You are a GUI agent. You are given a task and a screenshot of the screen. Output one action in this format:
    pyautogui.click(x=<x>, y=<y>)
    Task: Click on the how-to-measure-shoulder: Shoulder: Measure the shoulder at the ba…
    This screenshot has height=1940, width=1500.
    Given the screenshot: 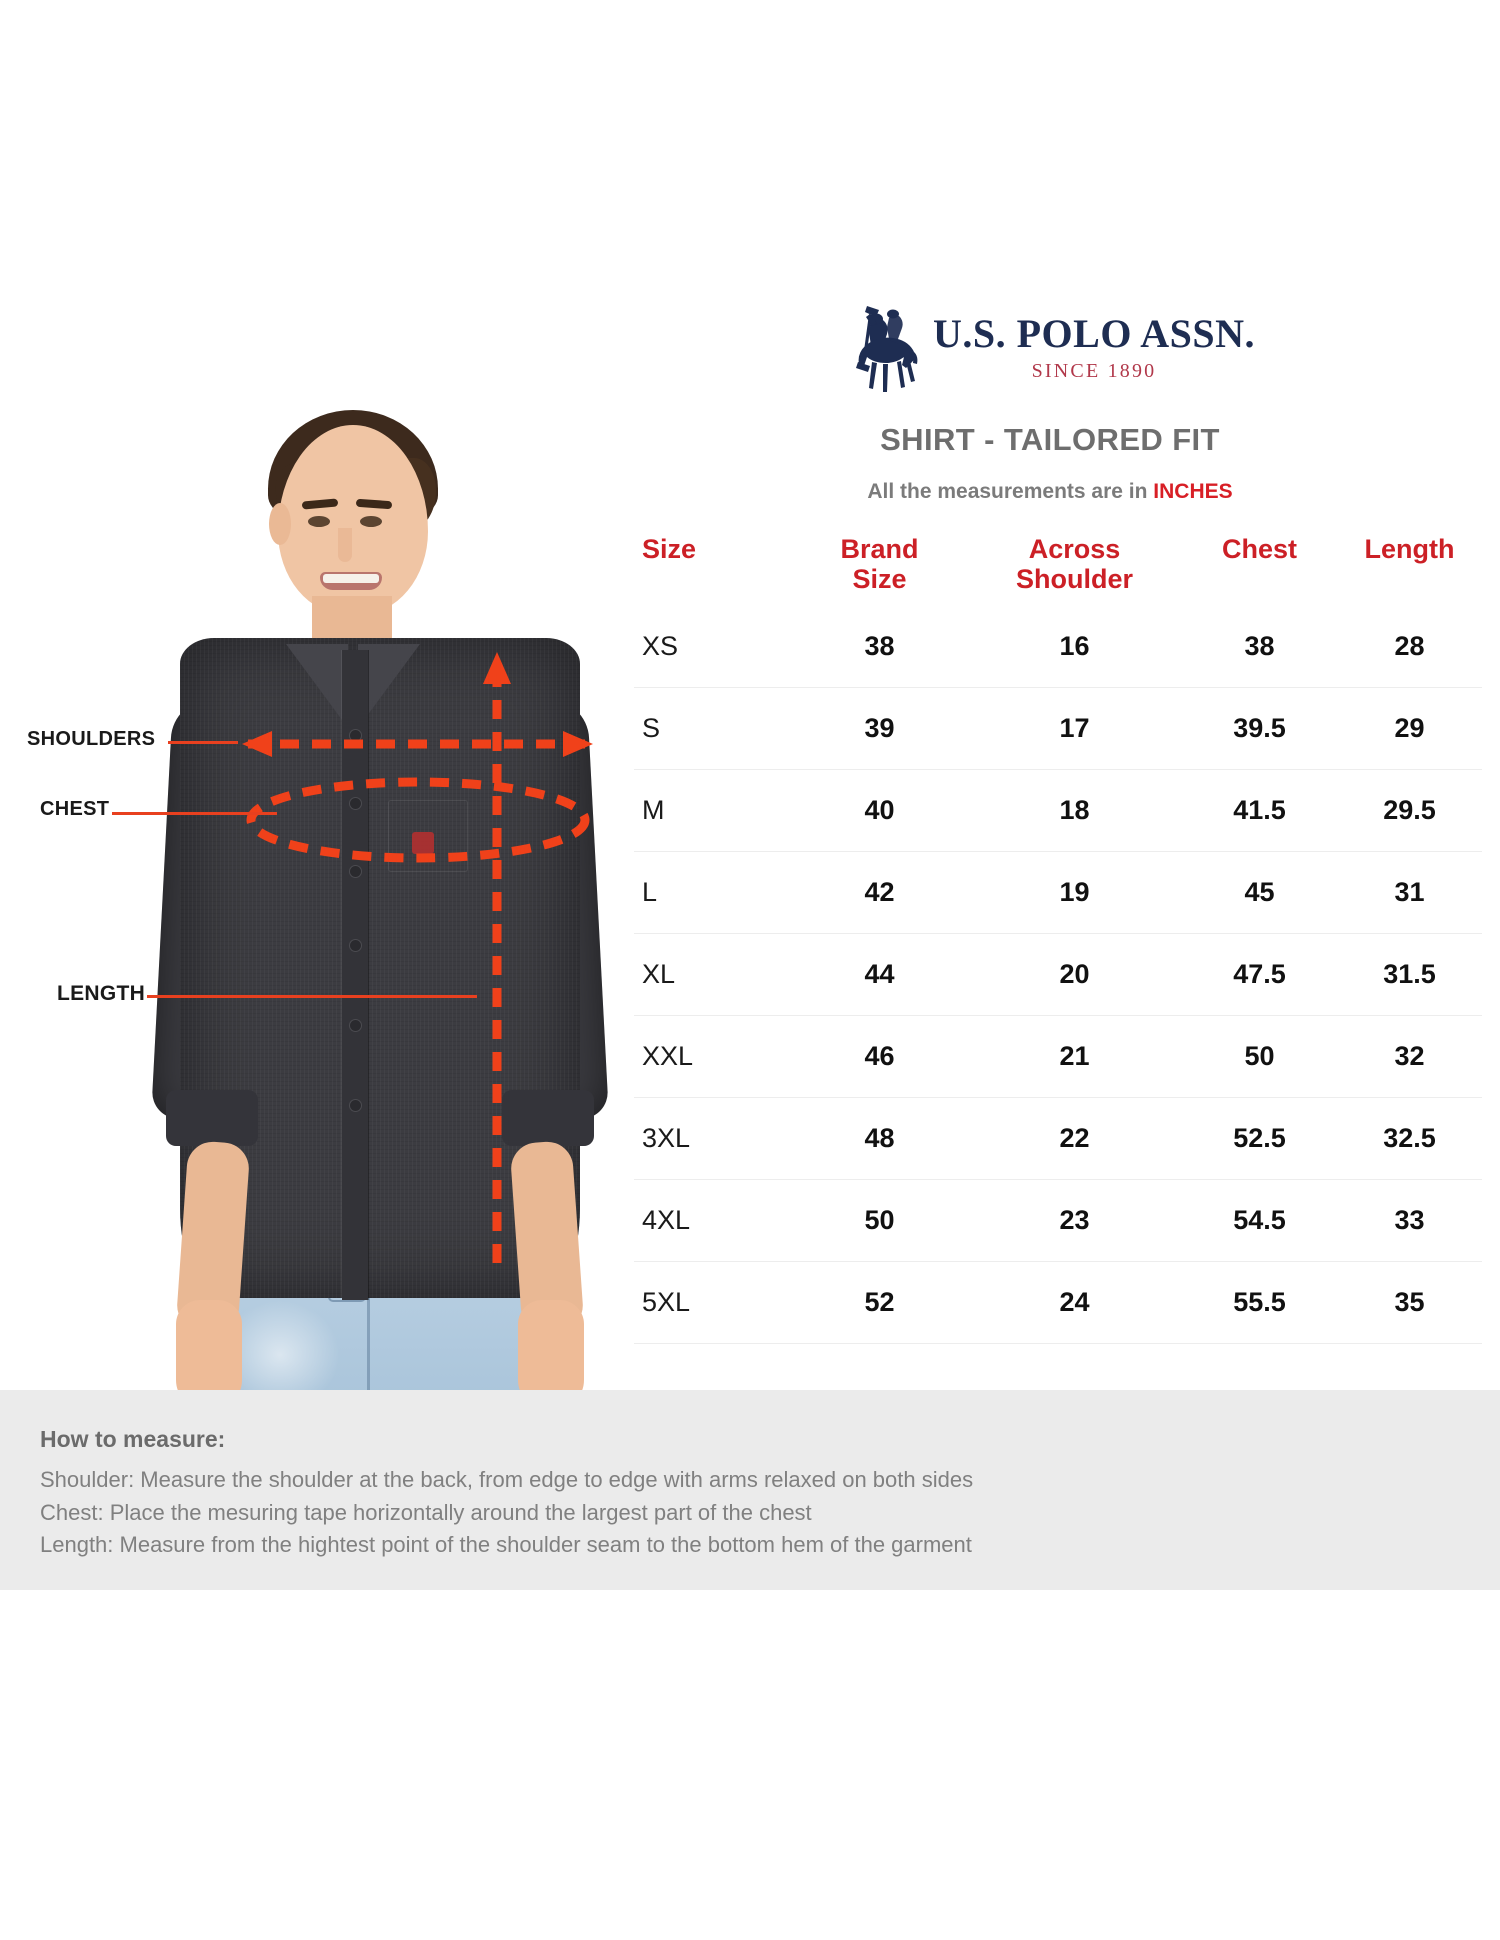 What is the action you would take?
    pyautogui.click(x=507, y=1479)
    